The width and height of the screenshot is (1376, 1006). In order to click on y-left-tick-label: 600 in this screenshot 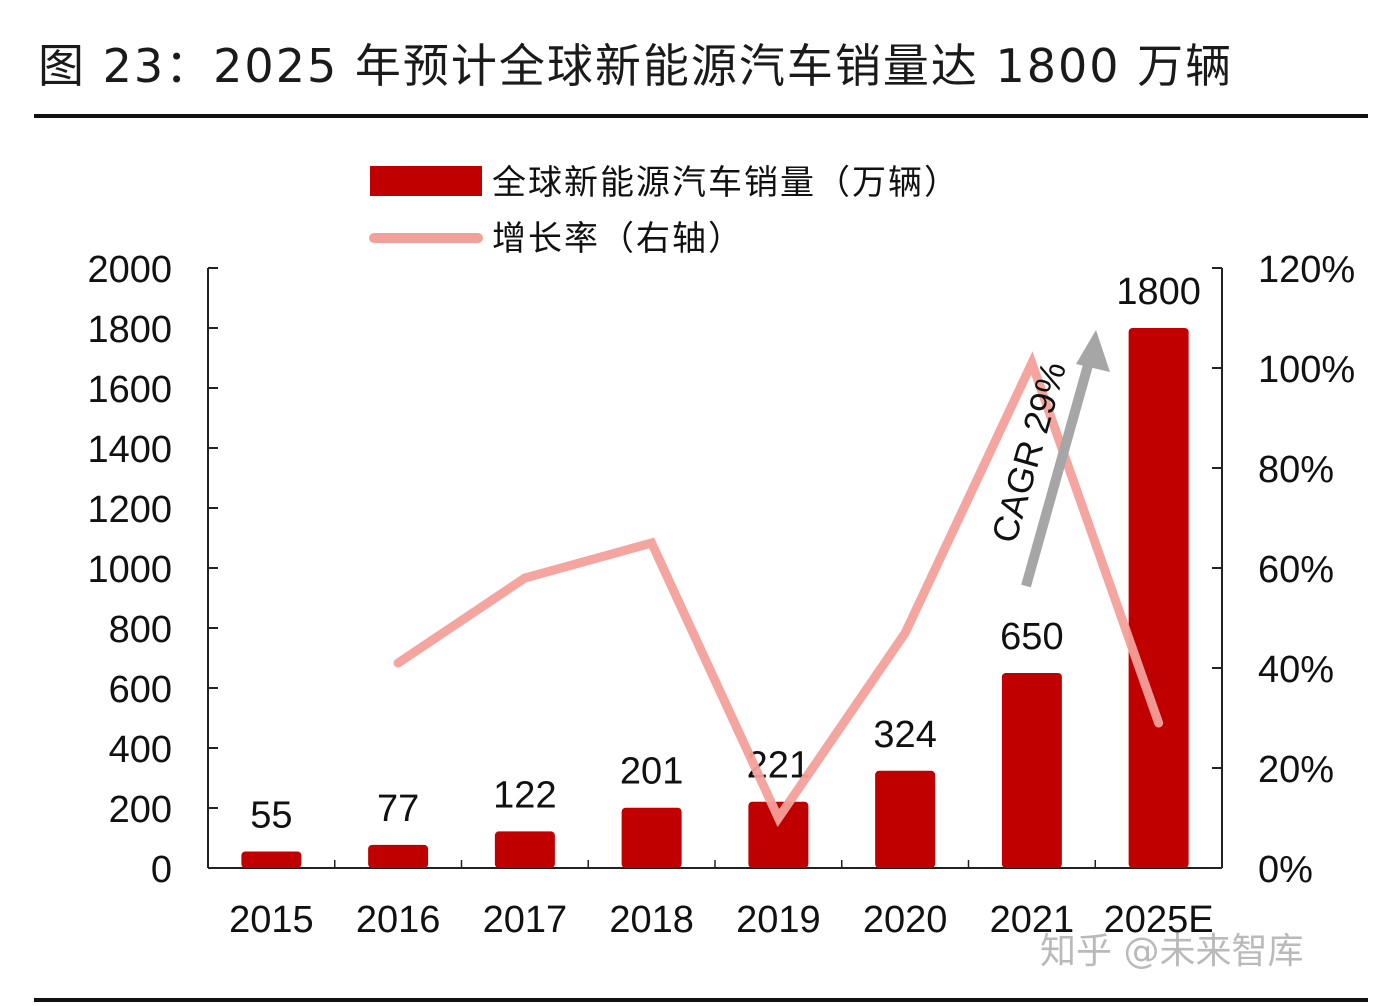, I will do `click(140, 690)`.